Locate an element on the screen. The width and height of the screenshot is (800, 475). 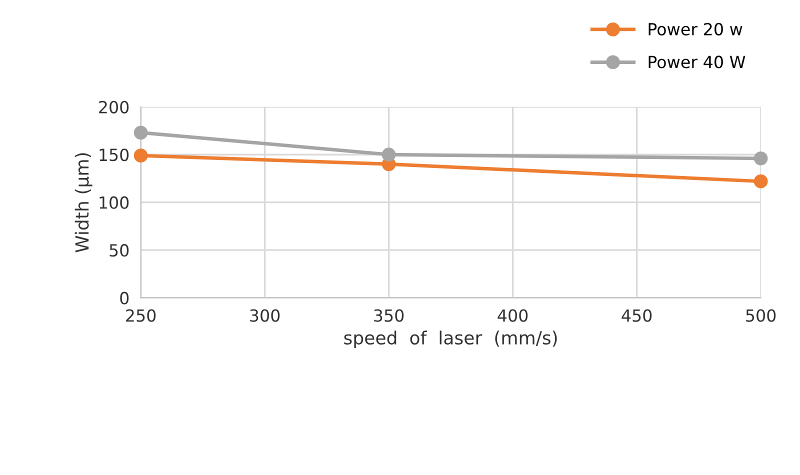
x-axis-title: speed of laser (mm/s) is located at coordinates (450, 339).